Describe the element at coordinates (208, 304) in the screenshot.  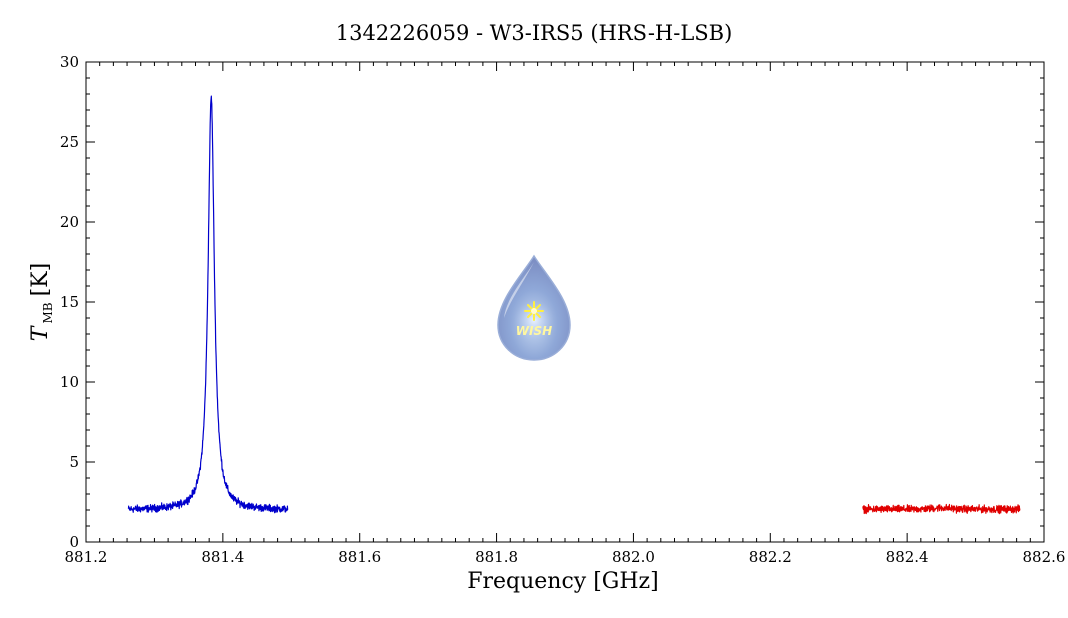
I see `series-blue-line` at that location.